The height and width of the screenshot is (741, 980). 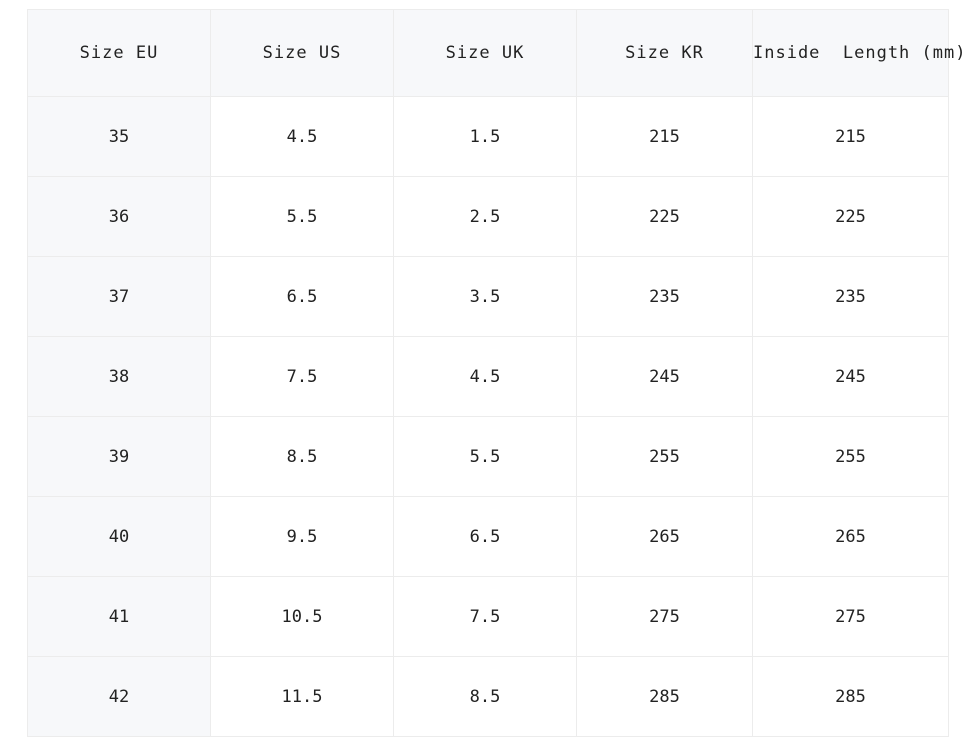 I want to click on table-cell: 36, so click(x=119, y=216).